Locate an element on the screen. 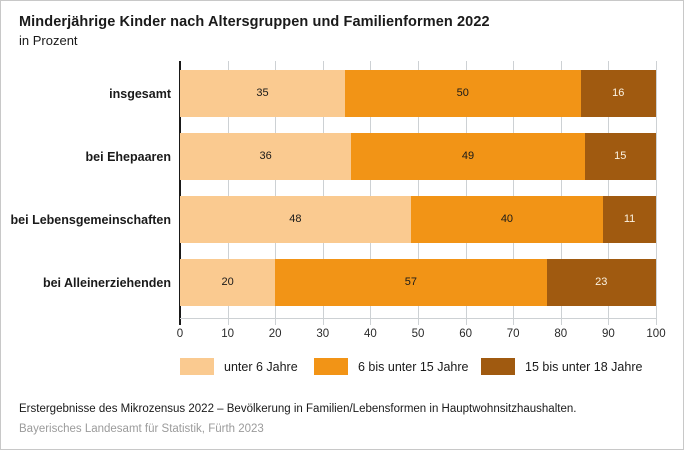 This screenshot has width=684, height=450. bar-row: 20 57 23 is located at coordinates (418, 282).